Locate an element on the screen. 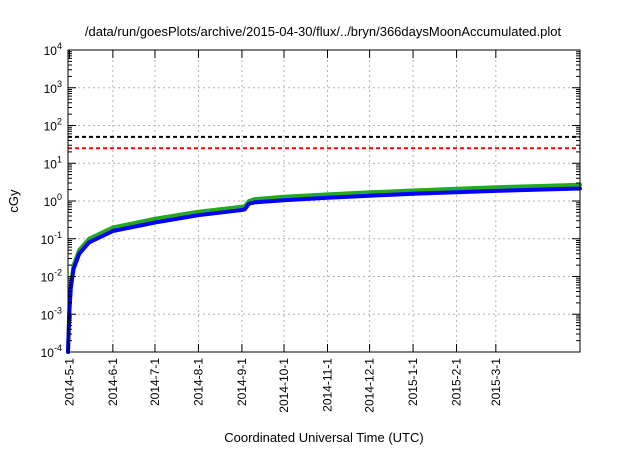  y-tick-exponent: -4 is located at coordinates (58, 348).